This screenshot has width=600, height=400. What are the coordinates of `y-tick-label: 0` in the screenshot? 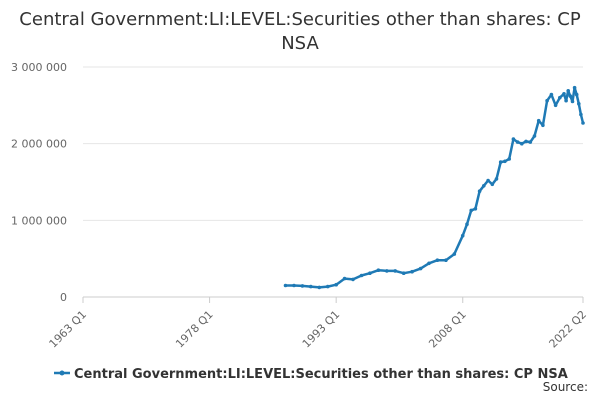 It's located at (63, 297).